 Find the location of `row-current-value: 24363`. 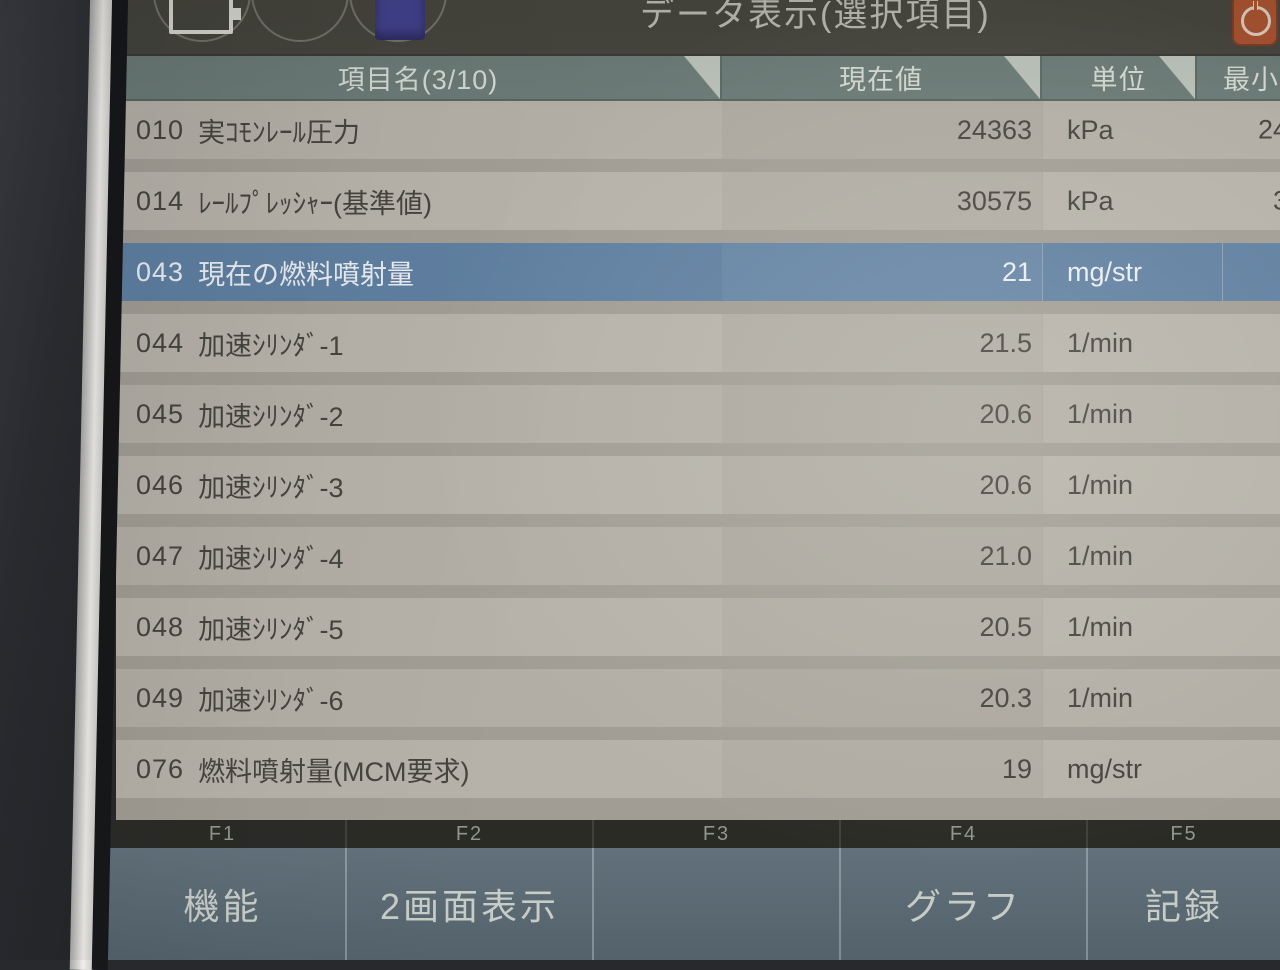

row-current-value: 24363 is located at coordinates (882, 130).